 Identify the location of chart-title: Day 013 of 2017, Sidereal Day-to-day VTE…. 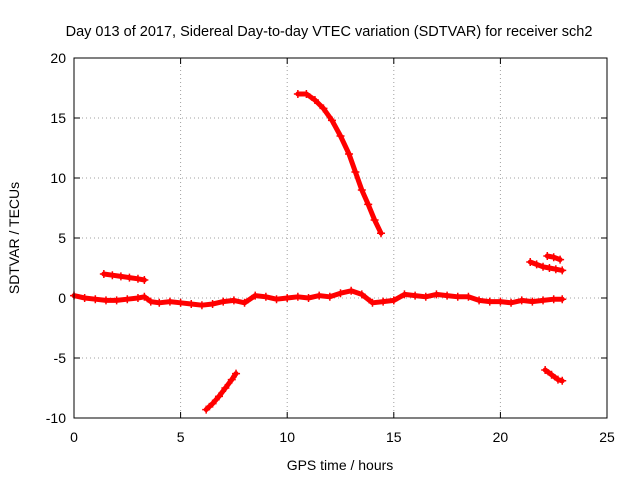
(329, 32).